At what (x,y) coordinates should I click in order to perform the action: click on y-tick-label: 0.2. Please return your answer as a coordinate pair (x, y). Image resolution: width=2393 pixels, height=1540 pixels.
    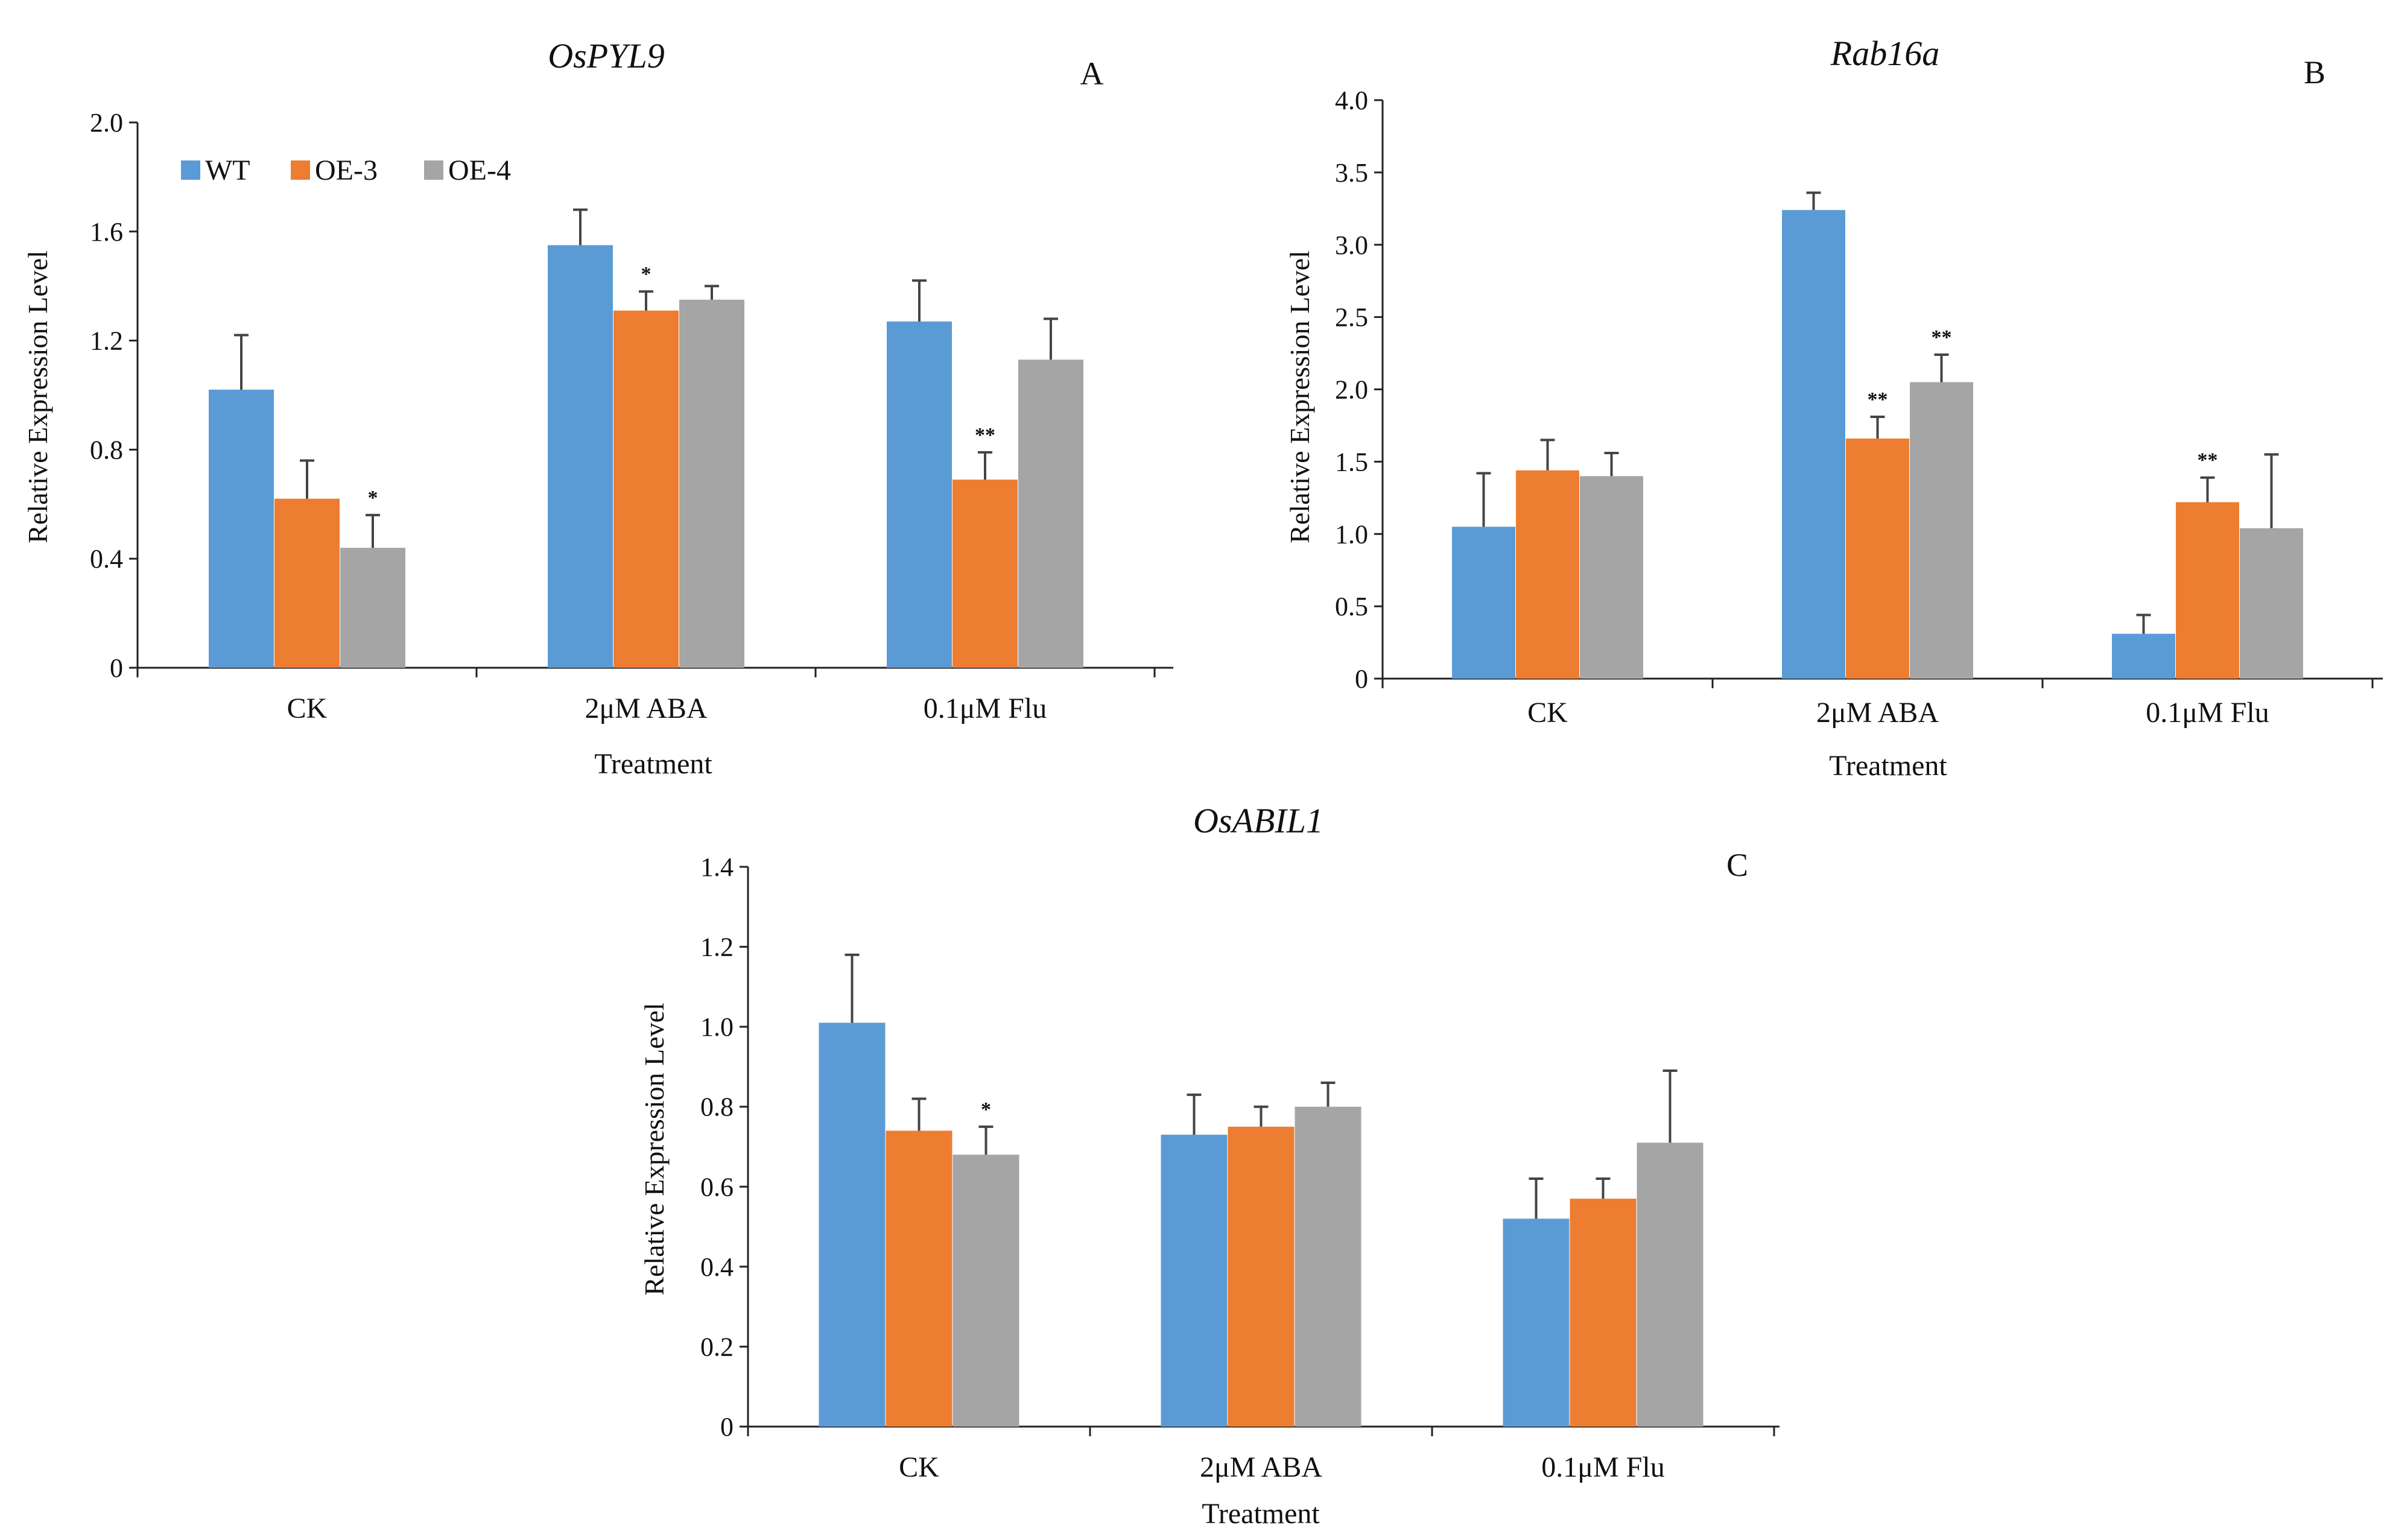
    Looking at the image, I should click on (717, 1346).